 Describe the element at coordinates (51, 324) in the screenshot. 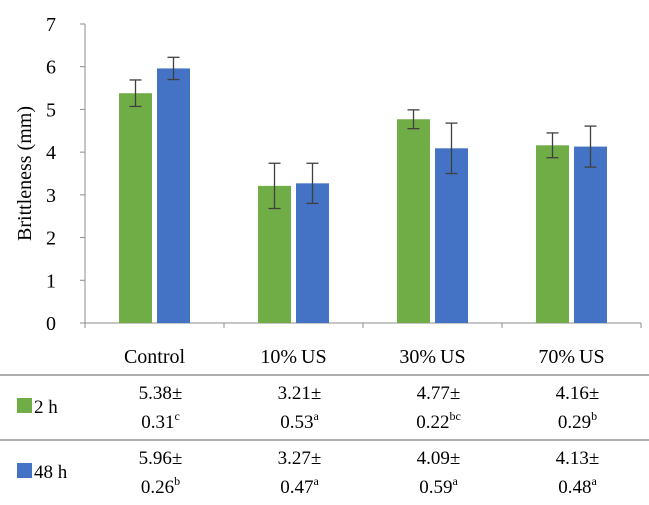

I see `y-tick-label: 0` at that location.